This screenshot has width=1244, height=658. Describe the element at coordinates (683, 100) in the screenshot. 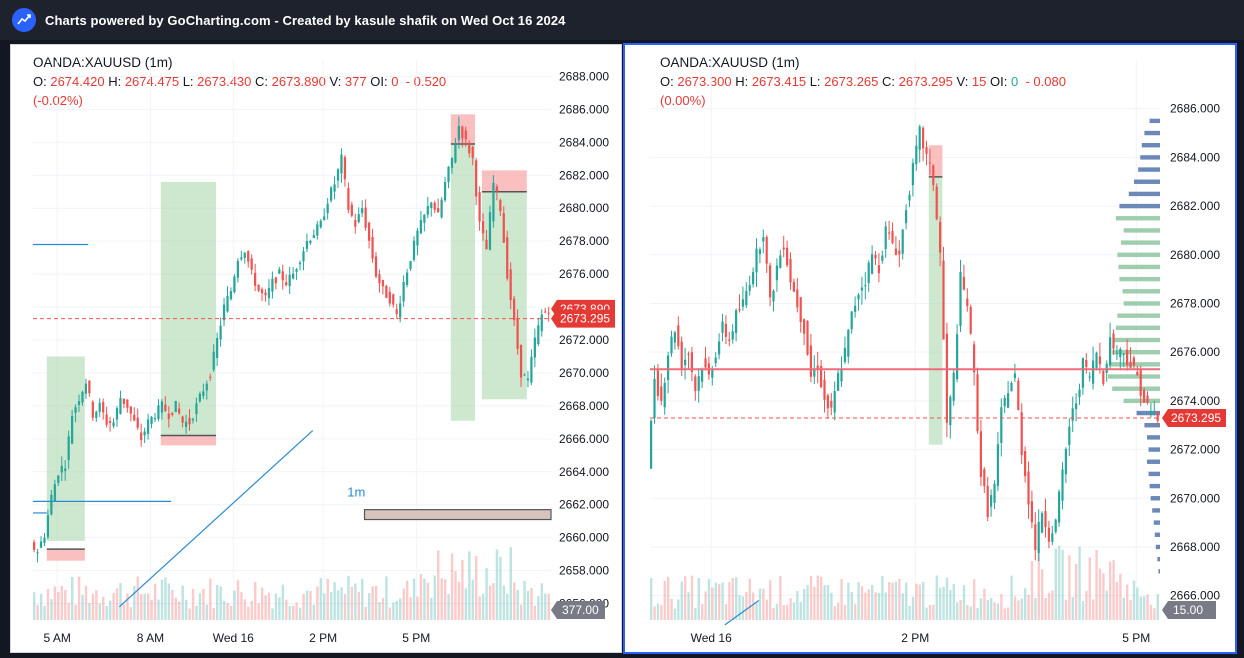

I see `change-pct: (0.00%)` at that location.